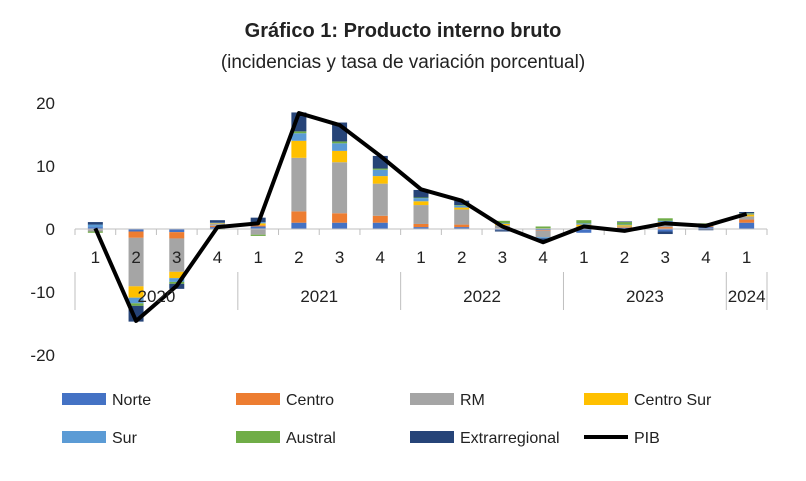  I want to click on y-tick-label: -10, so click(42, 292).